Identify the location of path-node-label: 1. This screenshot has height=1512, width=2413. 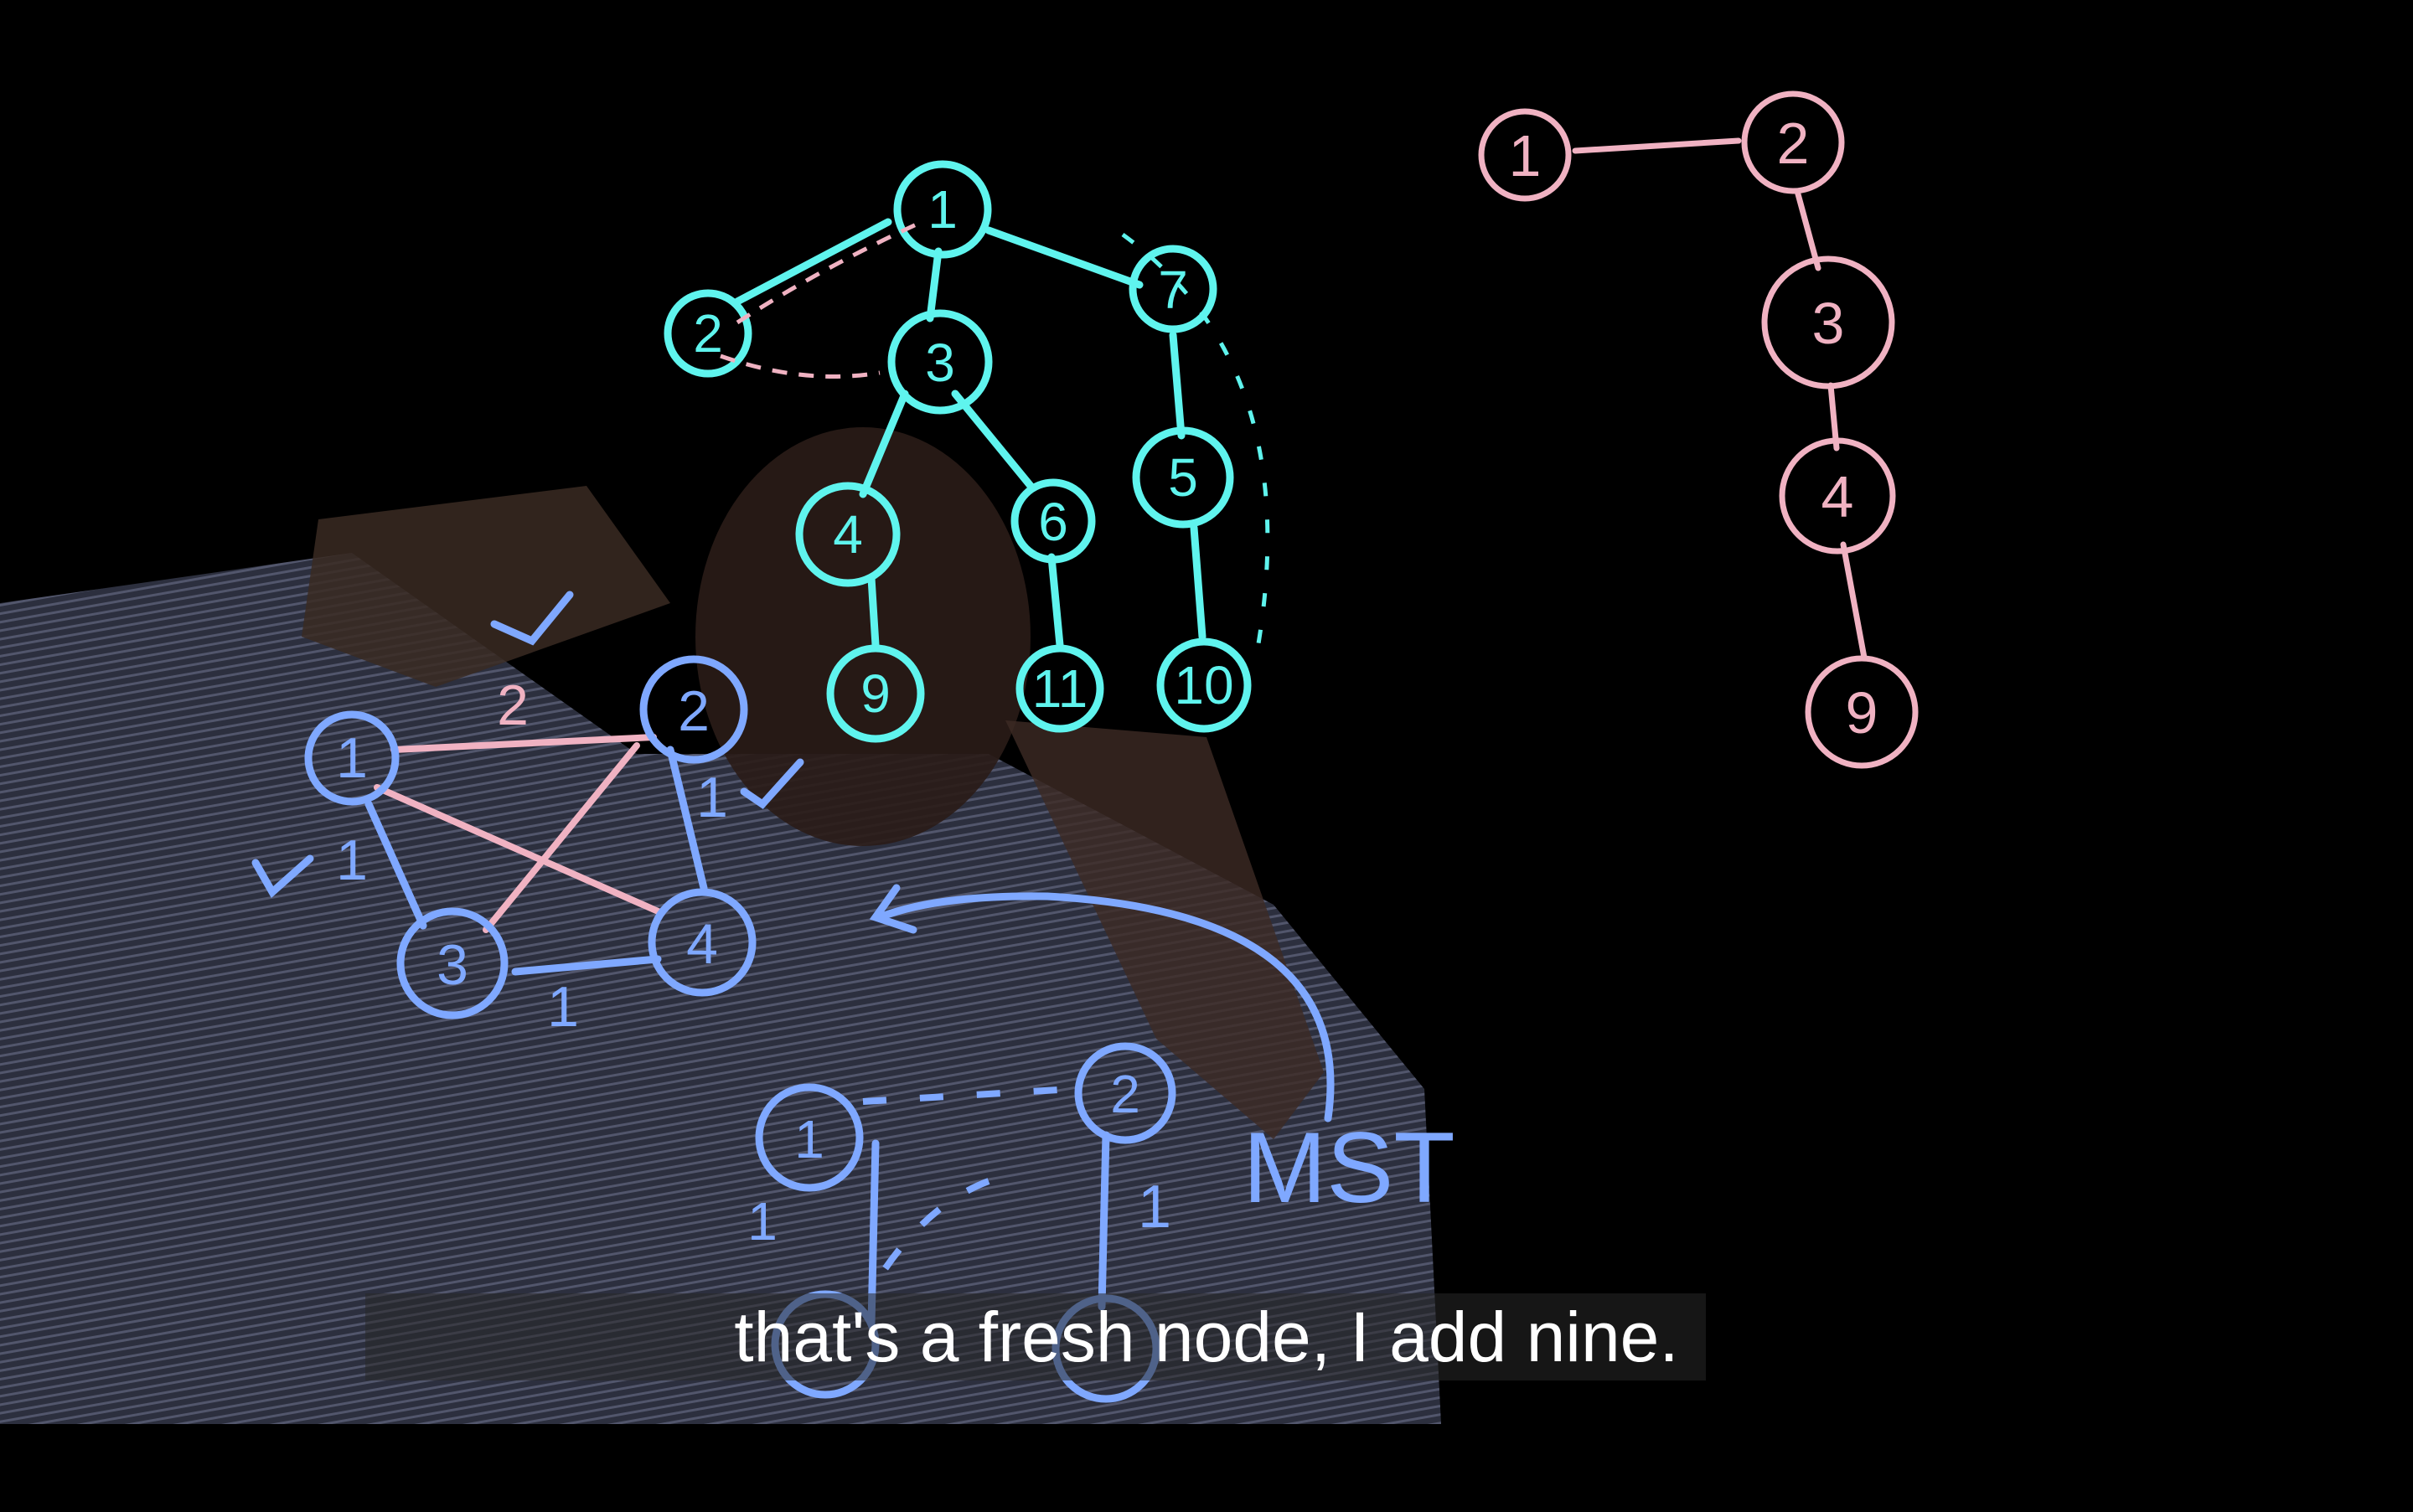
(1525, 155).